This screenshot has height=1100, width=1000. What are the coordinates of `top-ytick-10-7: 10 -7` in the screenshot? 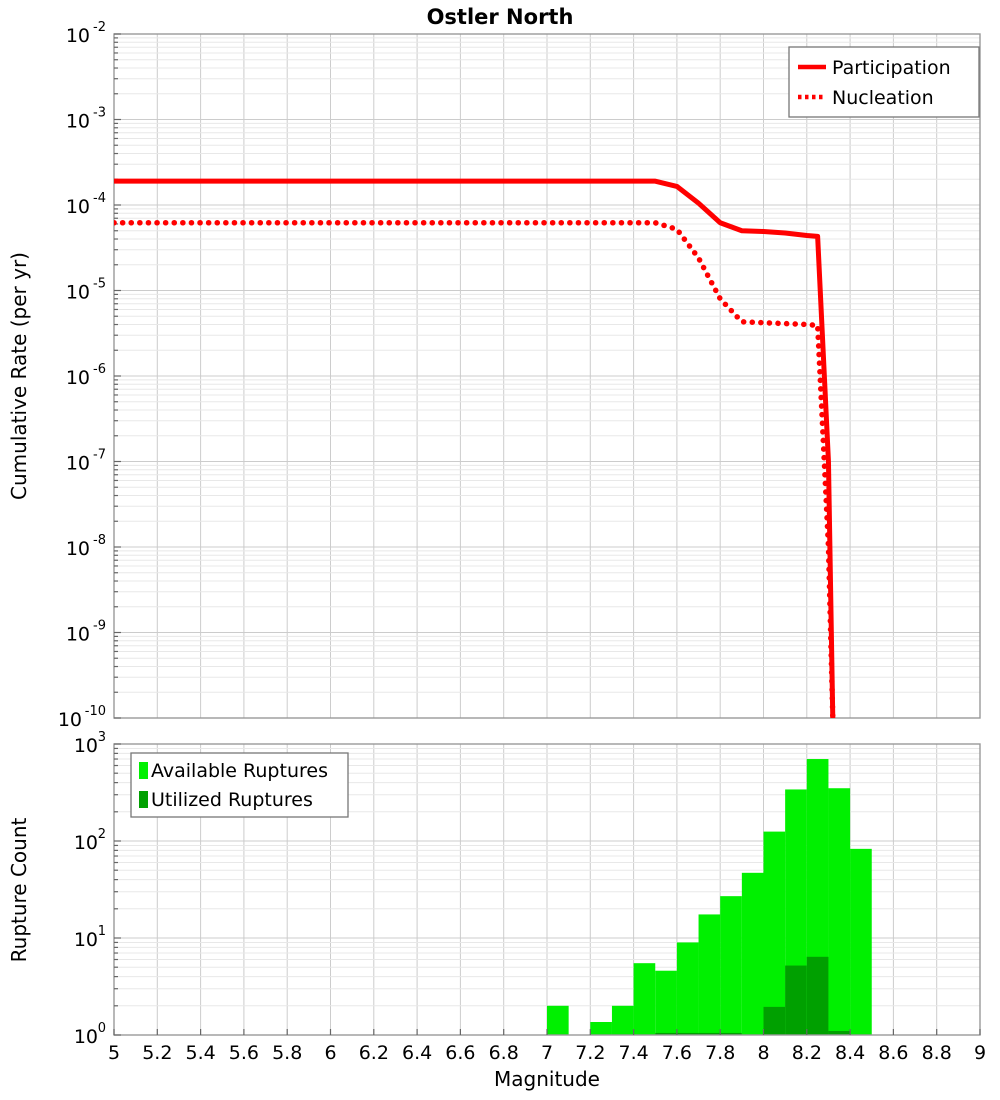 It's located at (86, 461).